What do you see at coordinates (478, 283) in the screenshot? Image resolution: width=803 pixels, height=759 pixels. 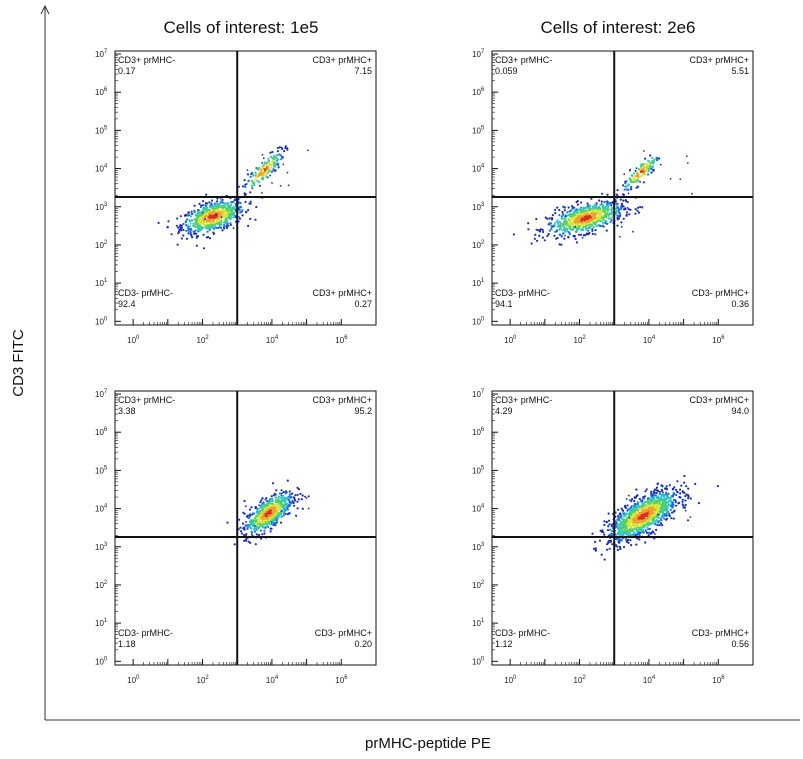 I see `y-tick-label: 10¹` at bounding box center [478, 283].